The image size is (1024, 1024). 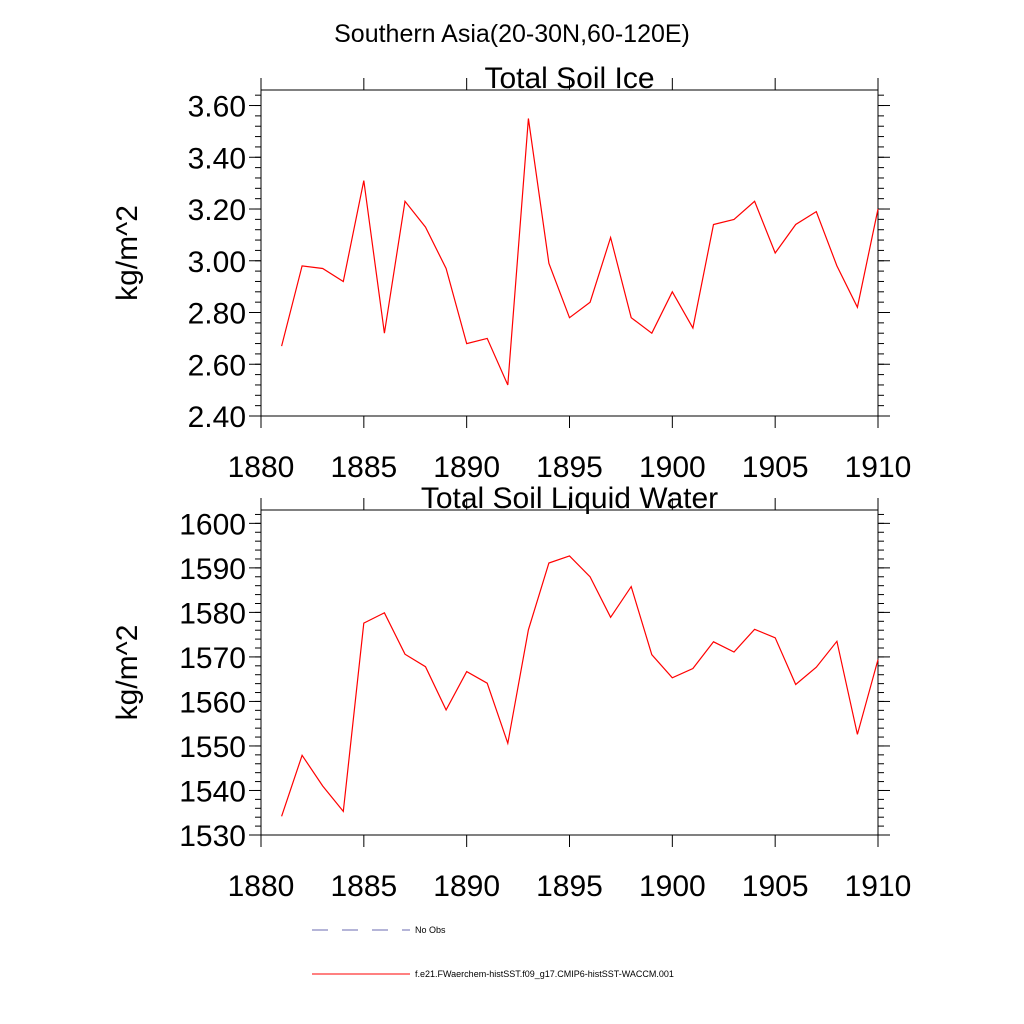 What do you see at coordinates (217, 417) in the screenshot?
I see `y-tick-label: 2.40` at bounding box center [217, 417].